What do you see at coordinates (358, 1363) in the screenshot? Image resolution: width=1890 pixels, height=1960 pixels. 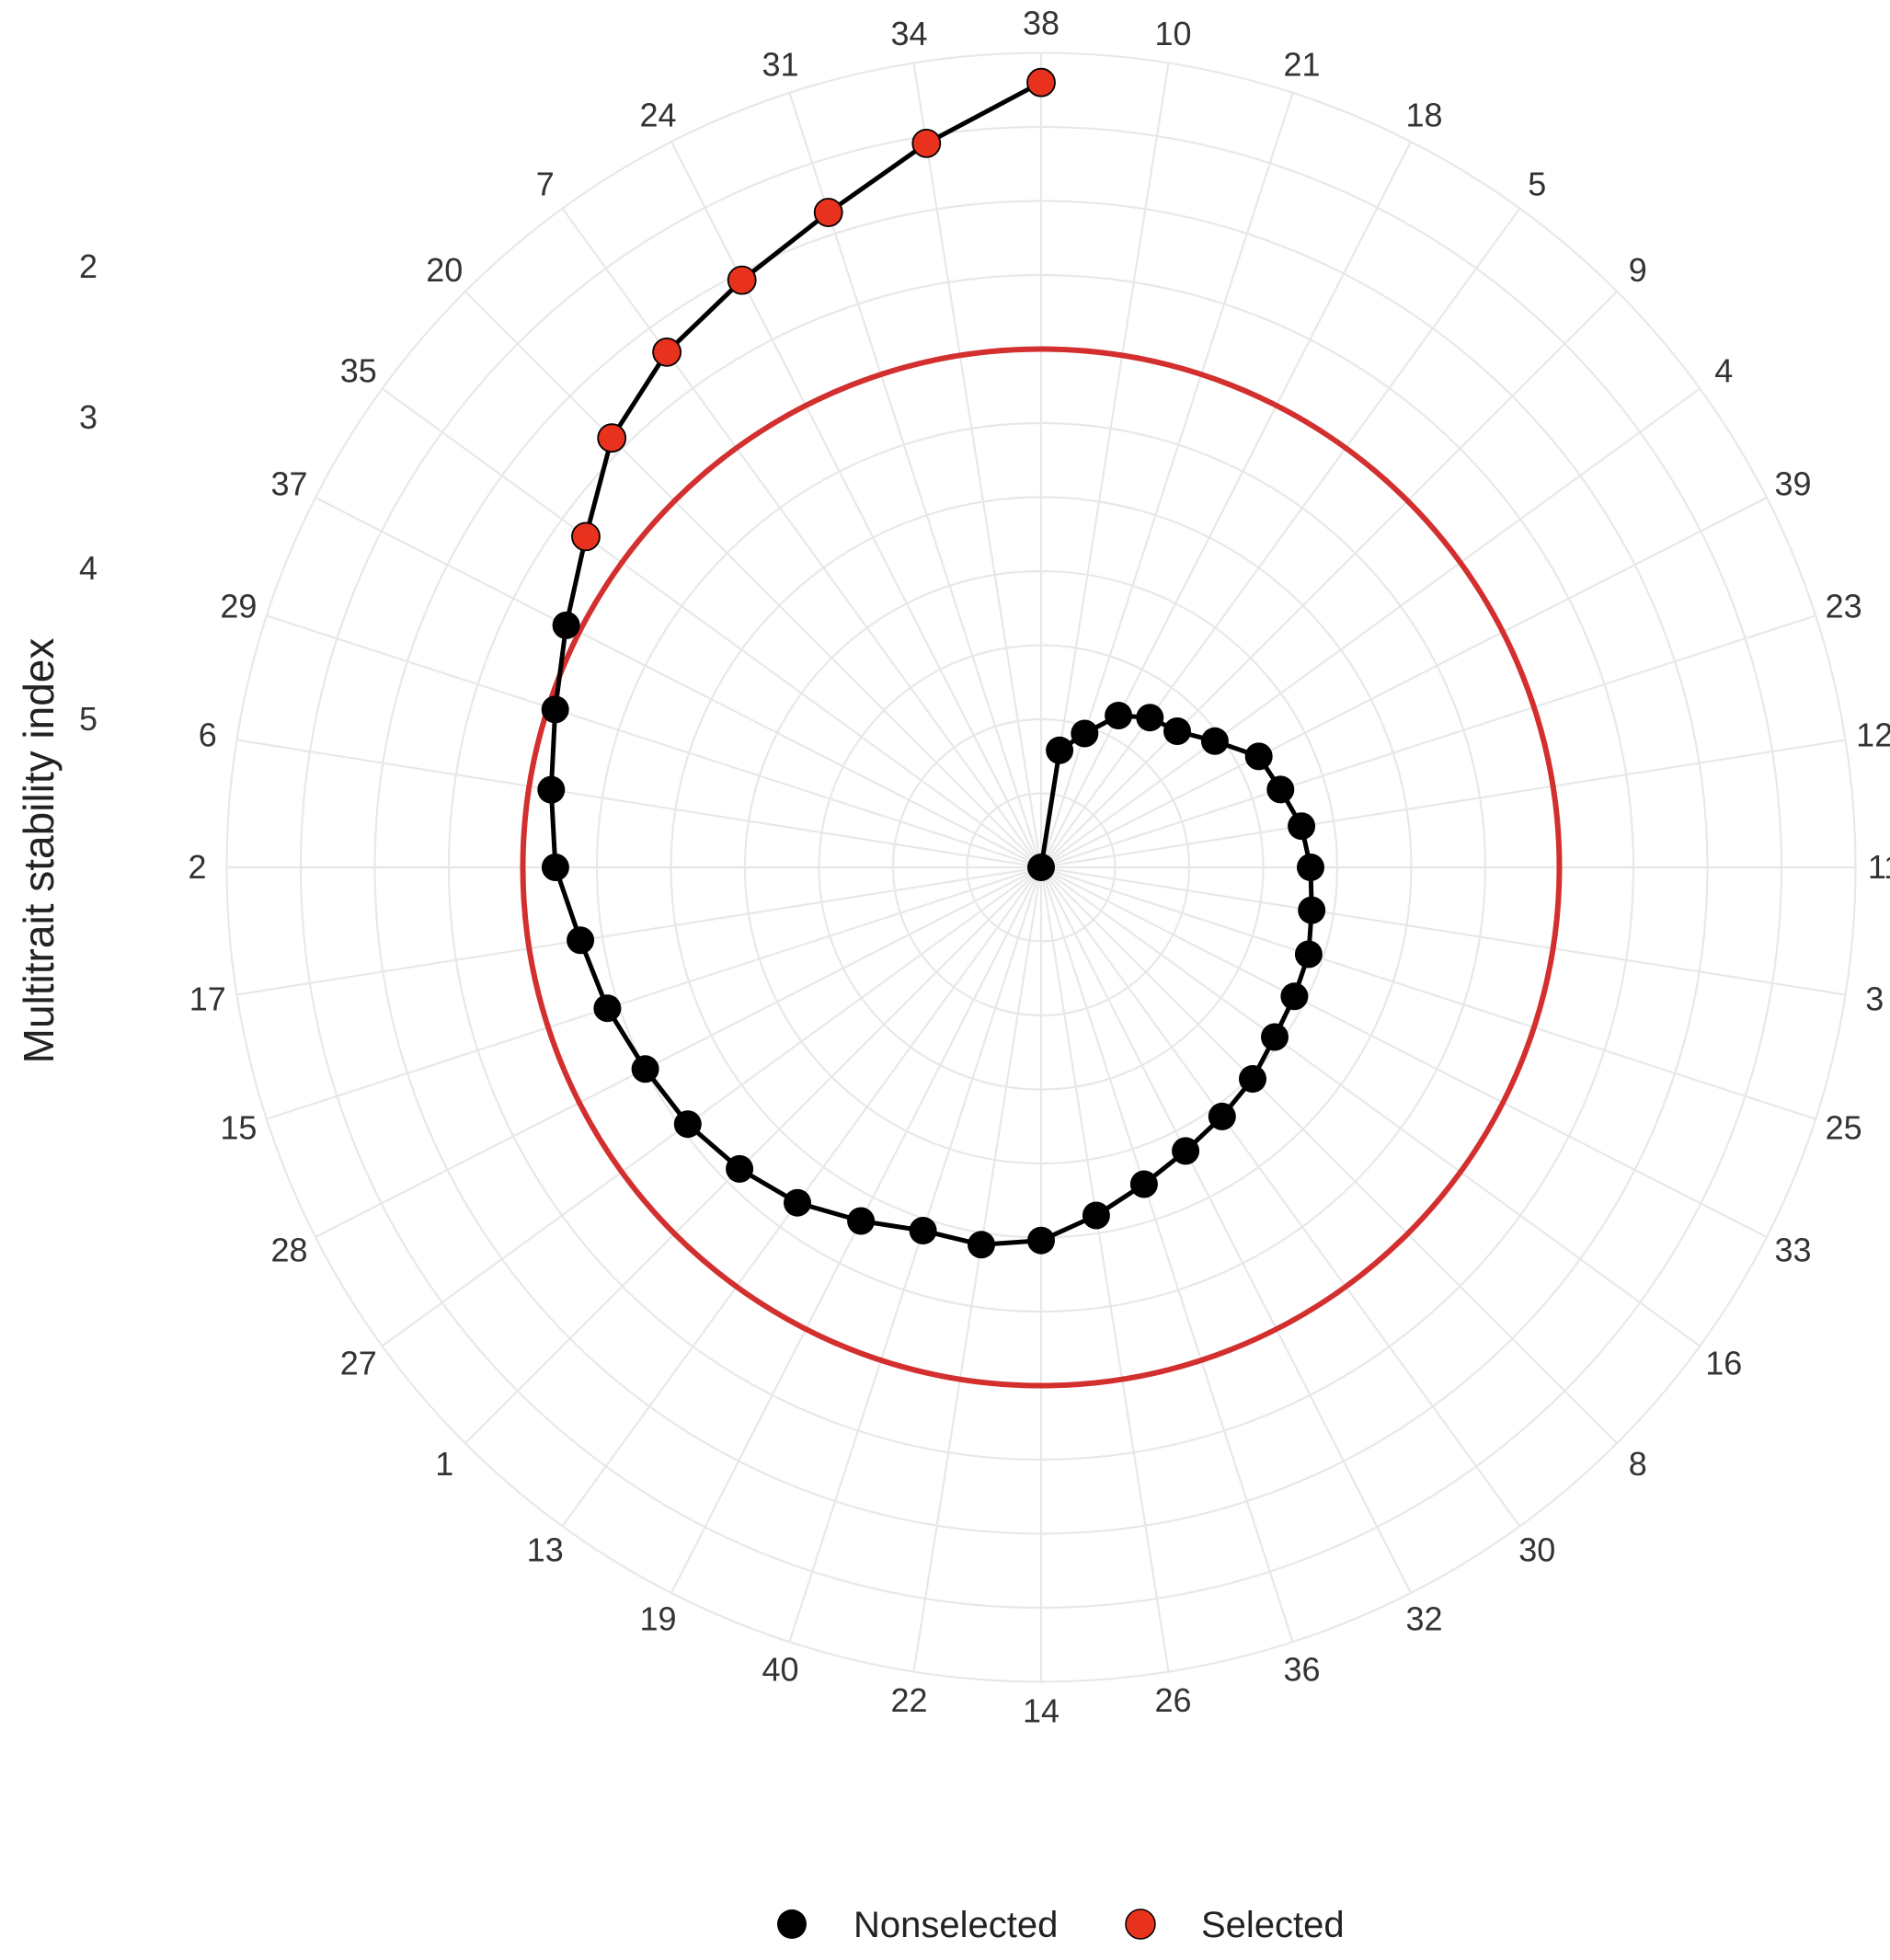 I see `angular-tick-label: 27` at bounding box center [358, 1363].